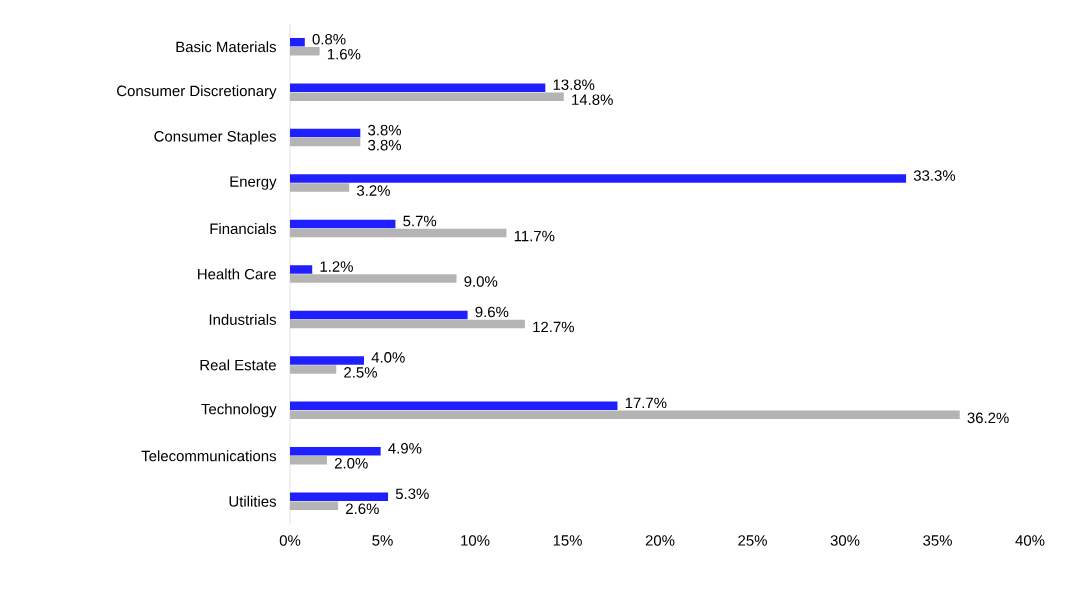 Image resolution: width=1080 pixels, height=614 pixels. Describe the element at coordinates (481, 281) in the screenshot. I see `data-label: 9.0%` at that location.